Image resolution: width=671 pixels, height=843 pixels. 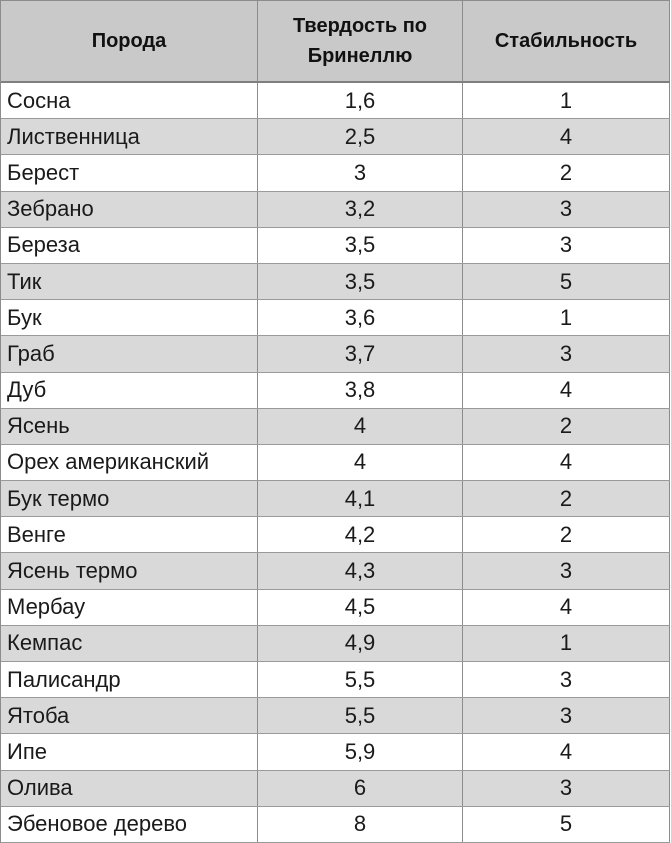 What do you see at coordinates (129, 101) in the screenshot?
I see `cell-breed: Сосна` at bounding box center [129, 101].